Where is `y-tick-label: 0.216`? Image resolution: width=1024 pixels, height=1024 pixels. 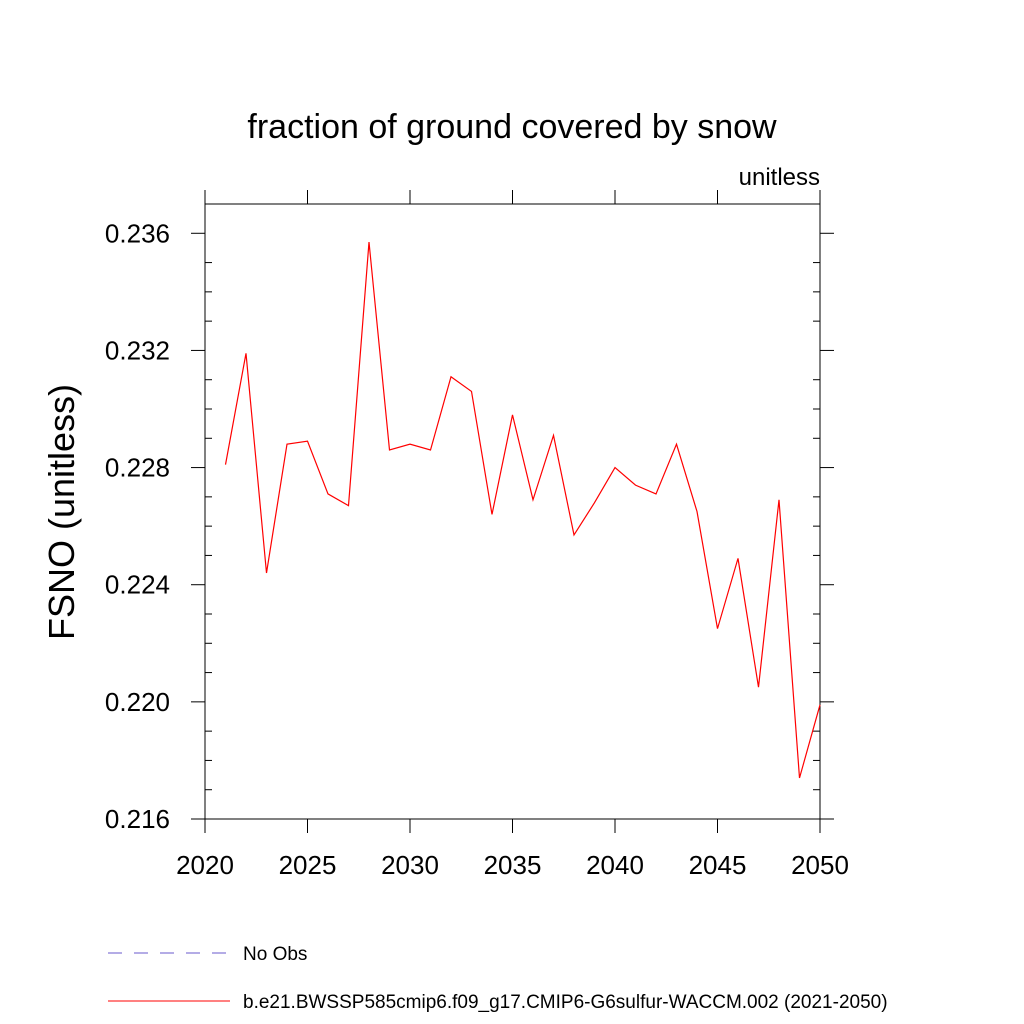 y-tick-label: 0.216 is located at coordinates (137, 819).